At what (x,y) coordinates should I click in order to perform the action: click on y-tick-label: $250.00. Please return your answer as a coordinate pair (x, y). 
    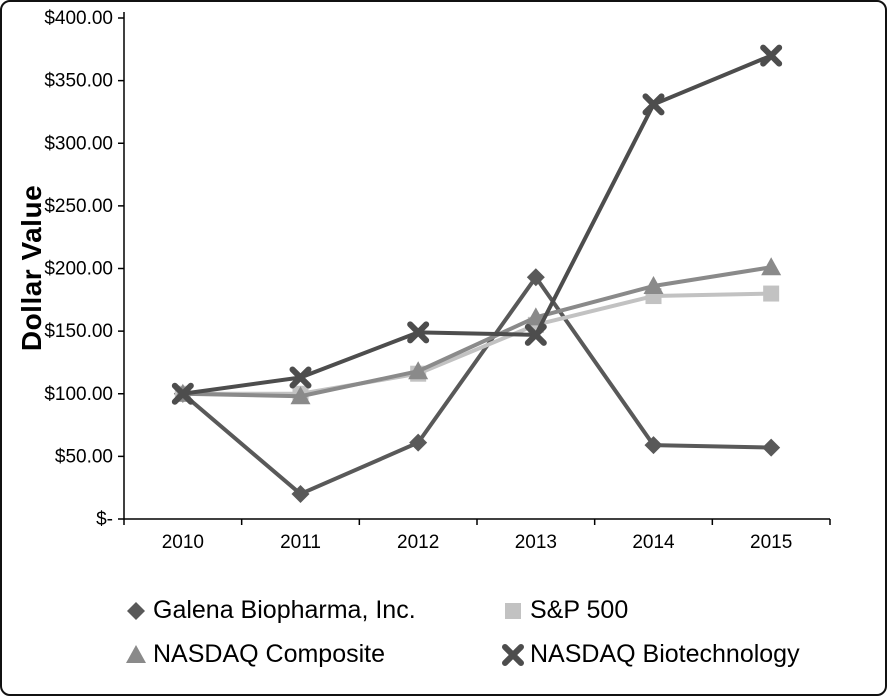
    Looking at the image, I should click on (78, 206).